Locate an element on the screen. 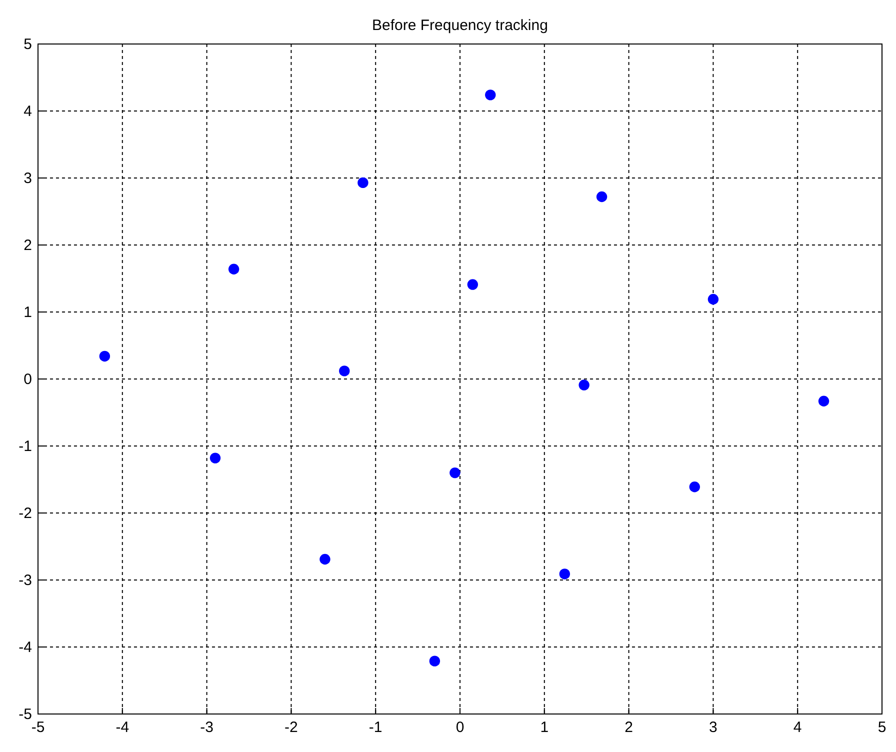  y-tick-label: 5 is located at coordinates (28, 44).